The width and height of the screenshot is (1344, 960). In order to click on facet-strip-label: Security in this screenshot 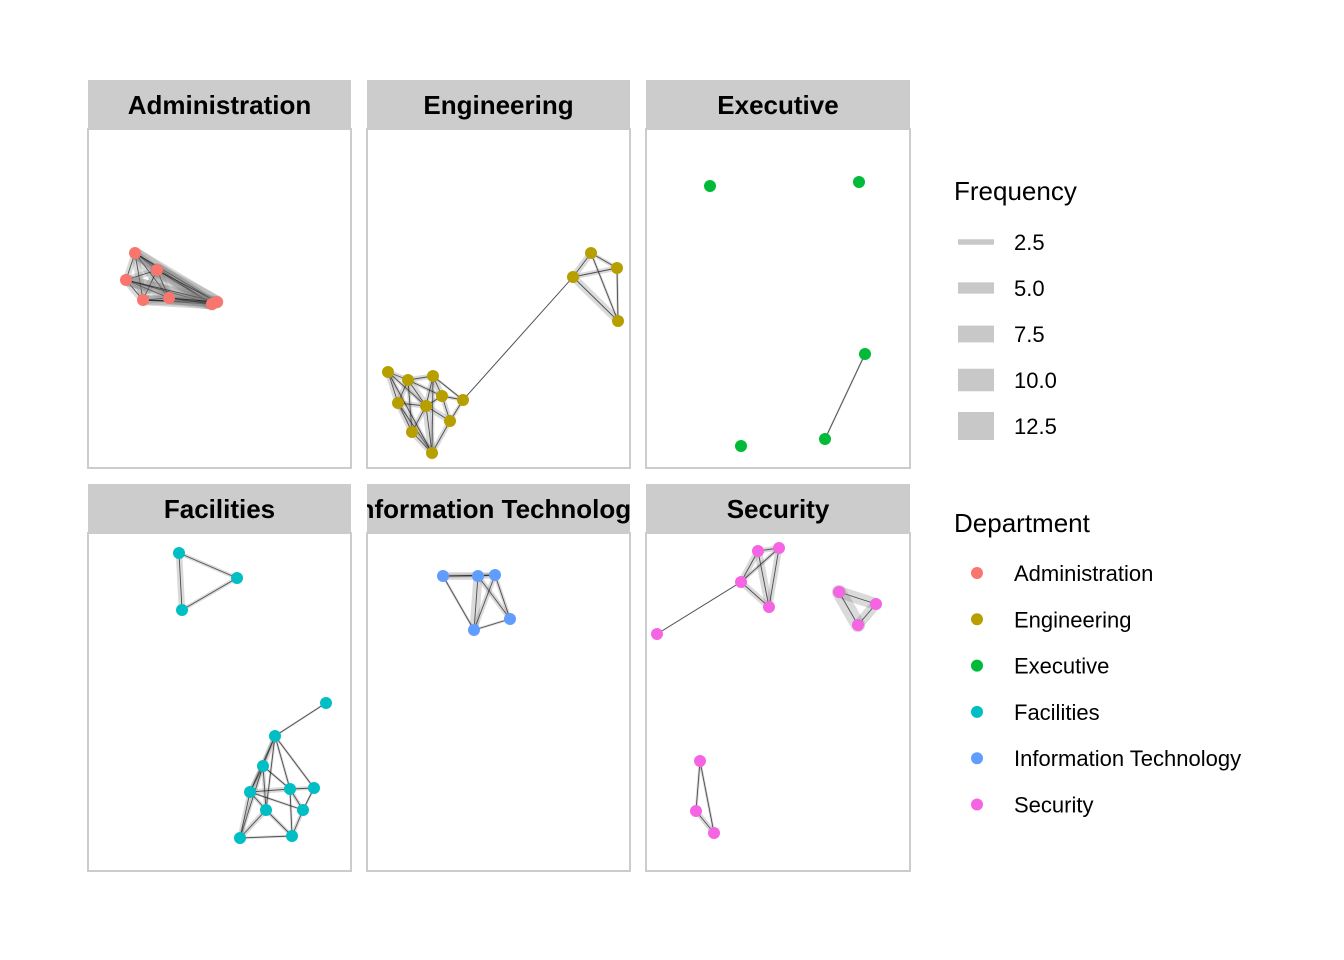, I will do `click(778, 509)`.